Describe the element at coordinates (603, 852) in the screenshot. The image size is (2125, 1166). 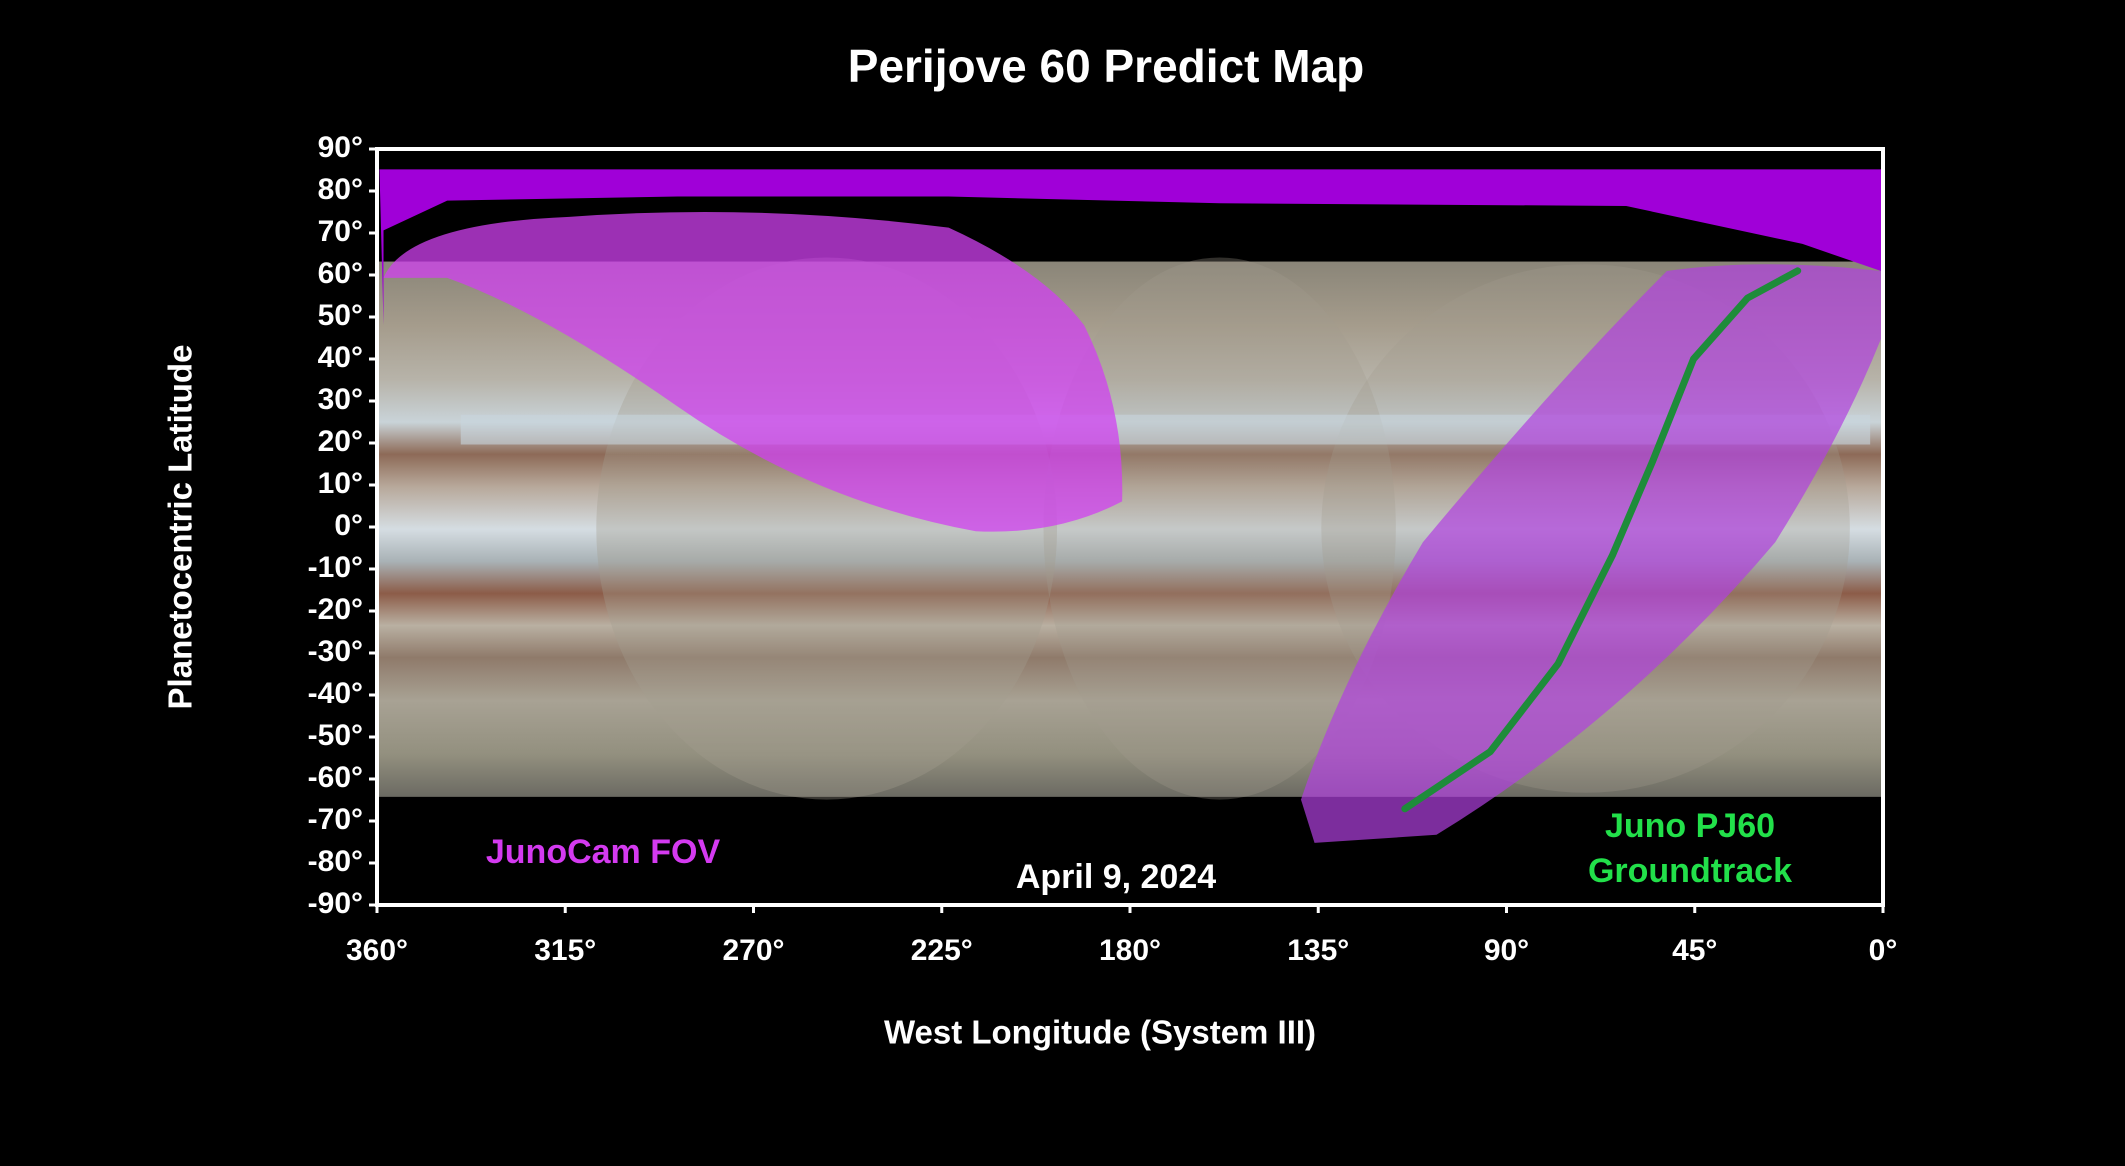
I see `fov-label: JunoCam FOV` at that location.